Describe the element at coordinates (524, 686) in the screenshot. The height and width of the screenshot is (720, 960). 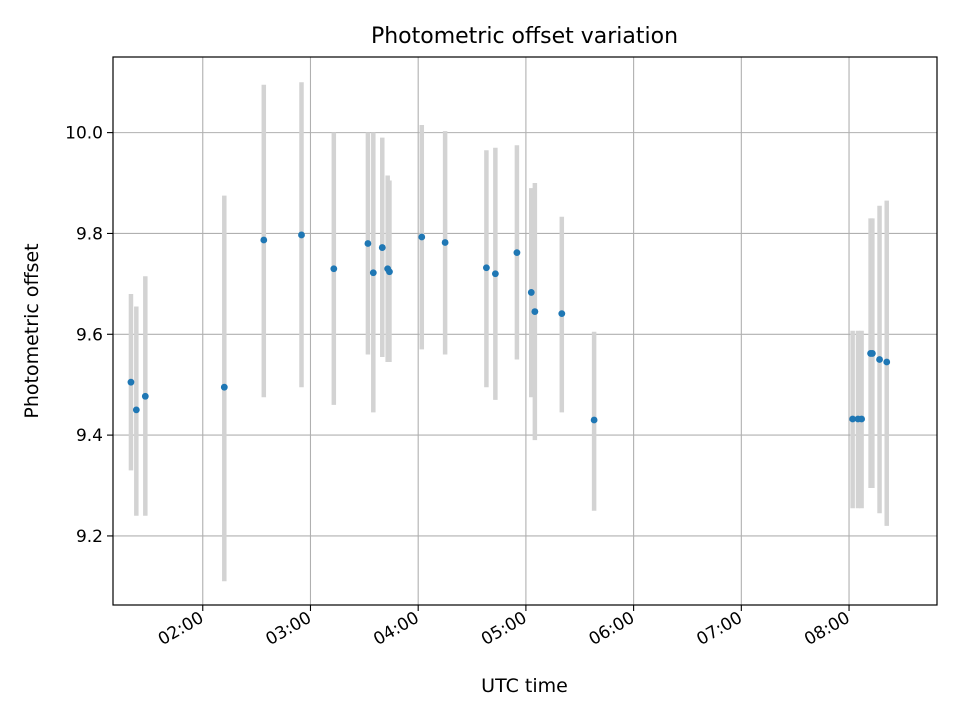
I see `x-axis-label: UTC time` at that location.